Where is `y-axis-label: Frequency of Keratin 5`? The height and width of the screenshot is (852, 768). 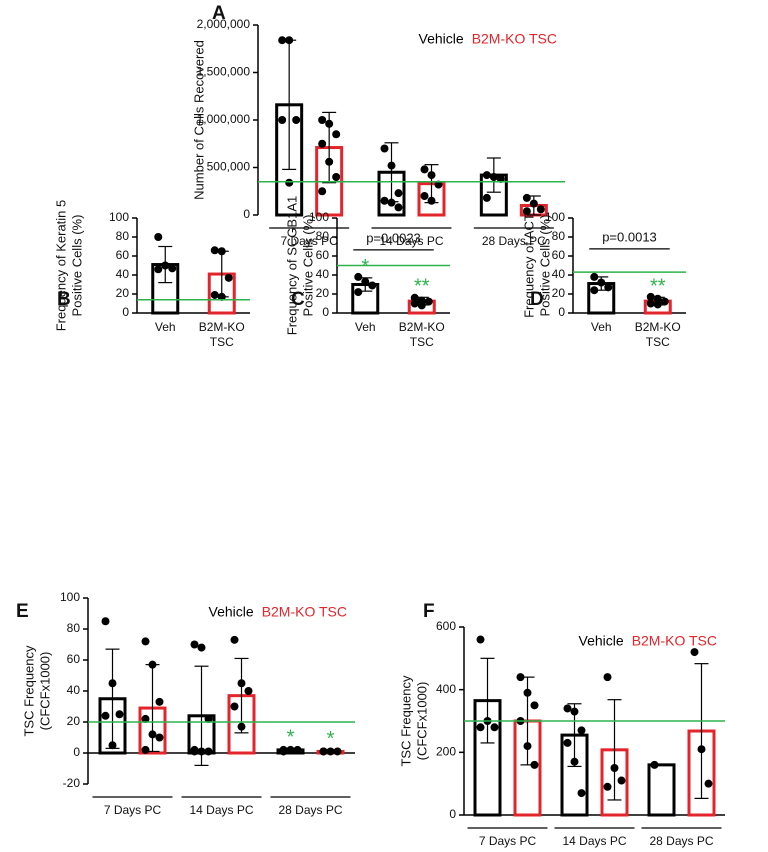
y-axis-label: Frequency of Keratin 5 is located at coordinates (60, 266).